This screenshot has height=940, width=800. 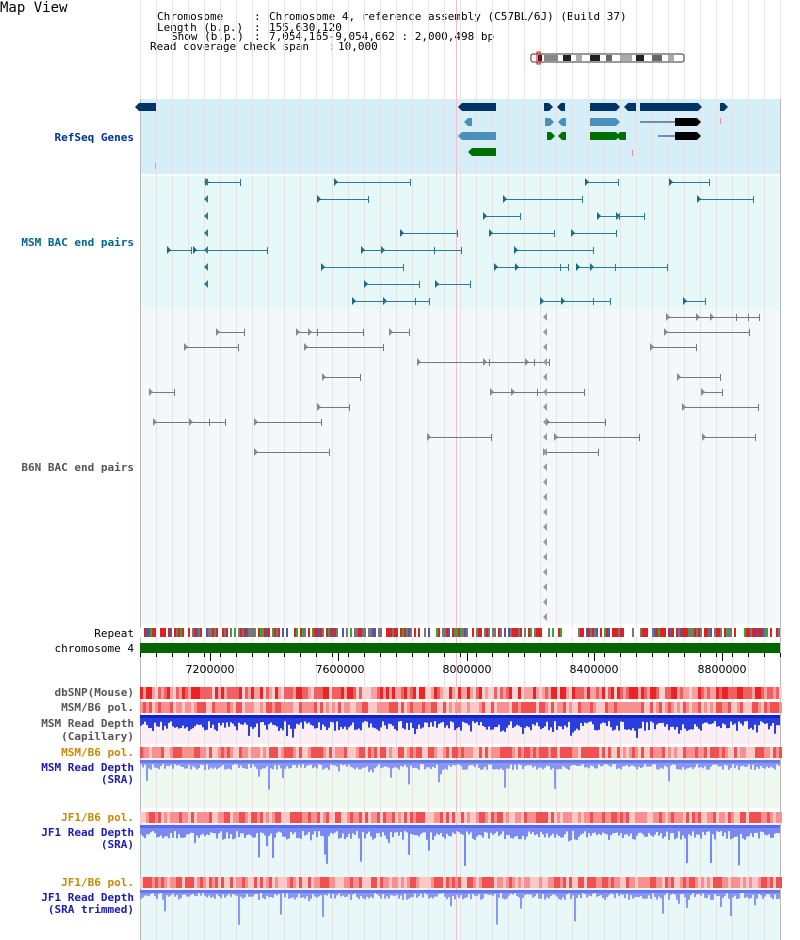 What do you see at coordinates (77, 467) in the screenshot?
I see `track-label-b6n-bac: B6N BAC end pairs` at bounding box center [77, 467].